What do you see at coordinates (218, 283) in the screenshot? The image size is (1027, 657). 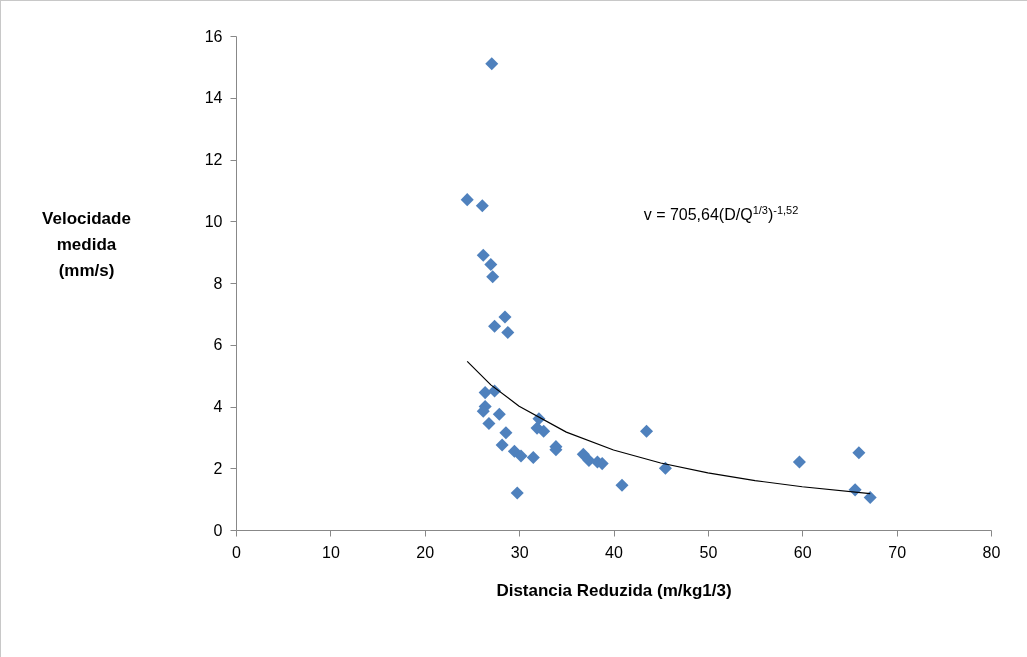 I see `y-tick-label: 8` at bounding box center [218, 283].